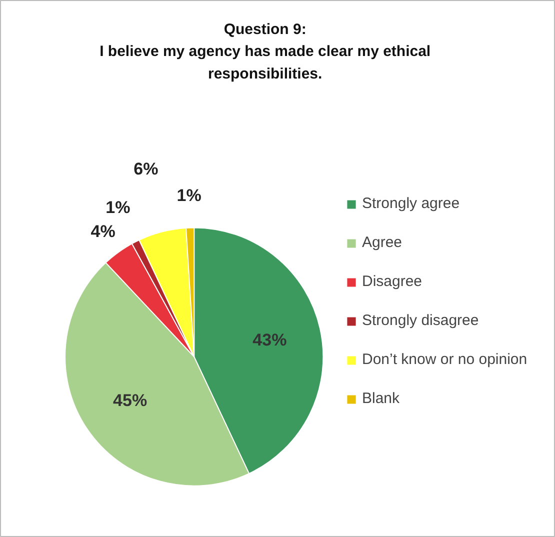  I want to click on chart-title: Question 9: I believe my agency has made clear my ethical responsibilities., so click(265, 51).